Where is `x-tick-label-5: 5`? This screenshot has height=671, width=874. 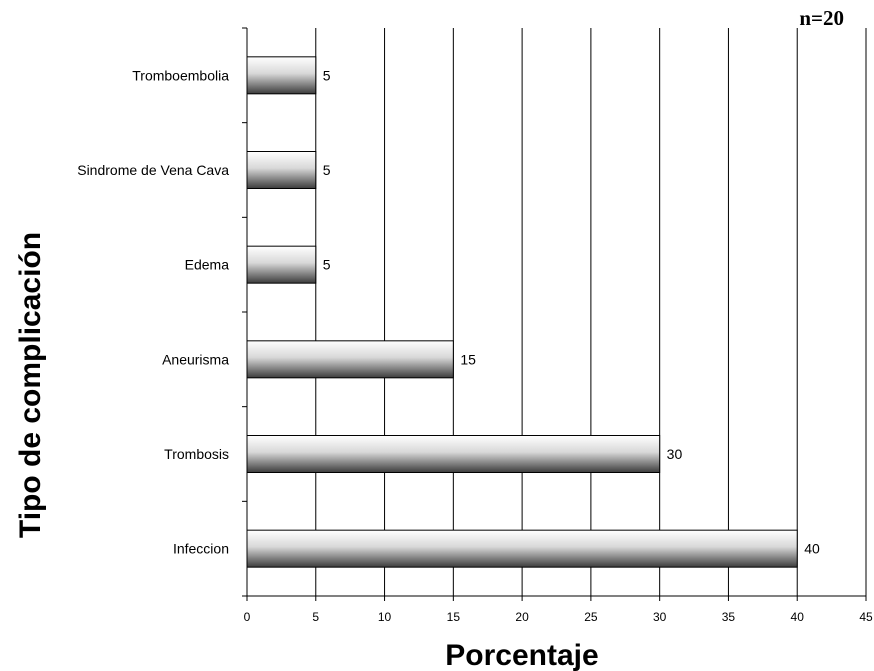 x-tick-label-5: 5 is located at coordinates (315, 617).